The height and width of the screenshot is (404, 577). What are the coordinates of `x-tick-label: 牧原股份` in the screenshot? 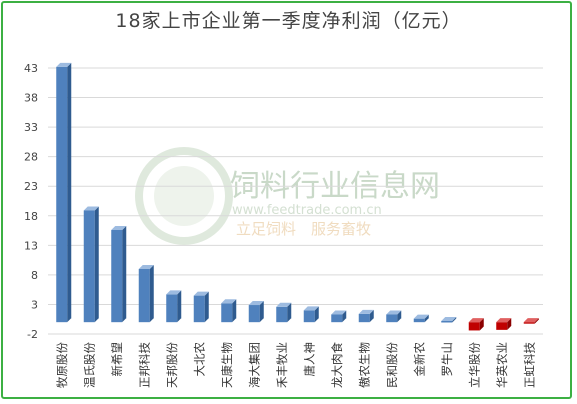 It's located at (62, 365).